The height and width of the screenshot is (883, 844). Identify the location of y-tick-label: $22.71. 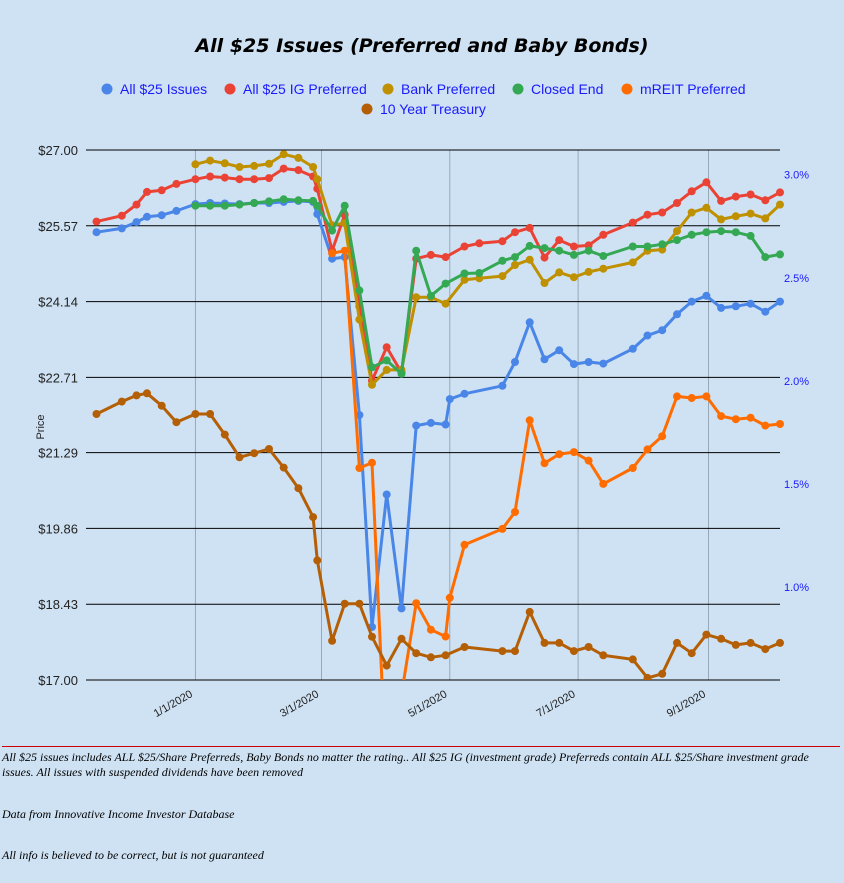
(58, 377).